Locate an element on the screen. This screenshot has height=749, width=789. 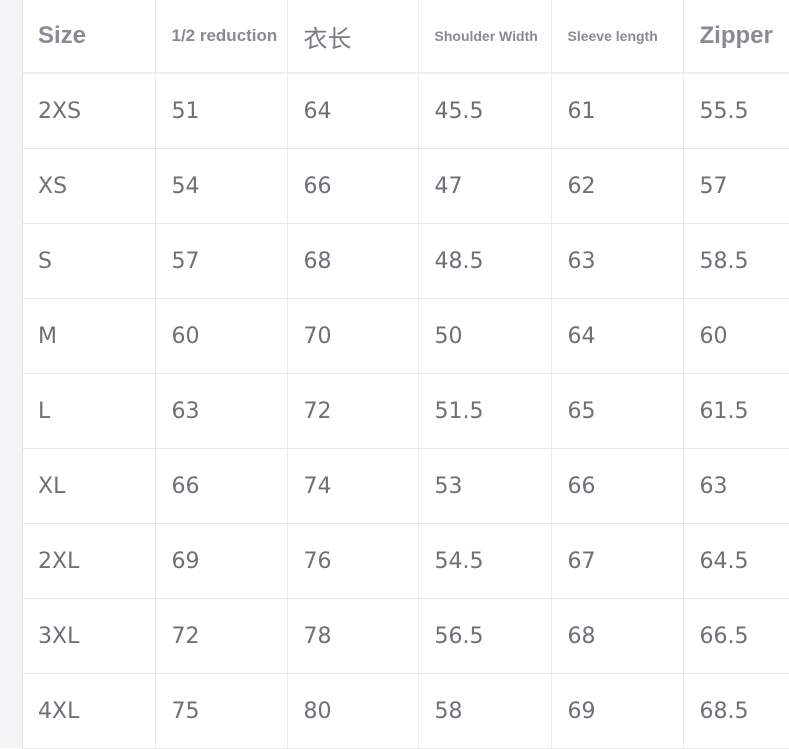
table-cell: L is located at coordinates (89, 411).